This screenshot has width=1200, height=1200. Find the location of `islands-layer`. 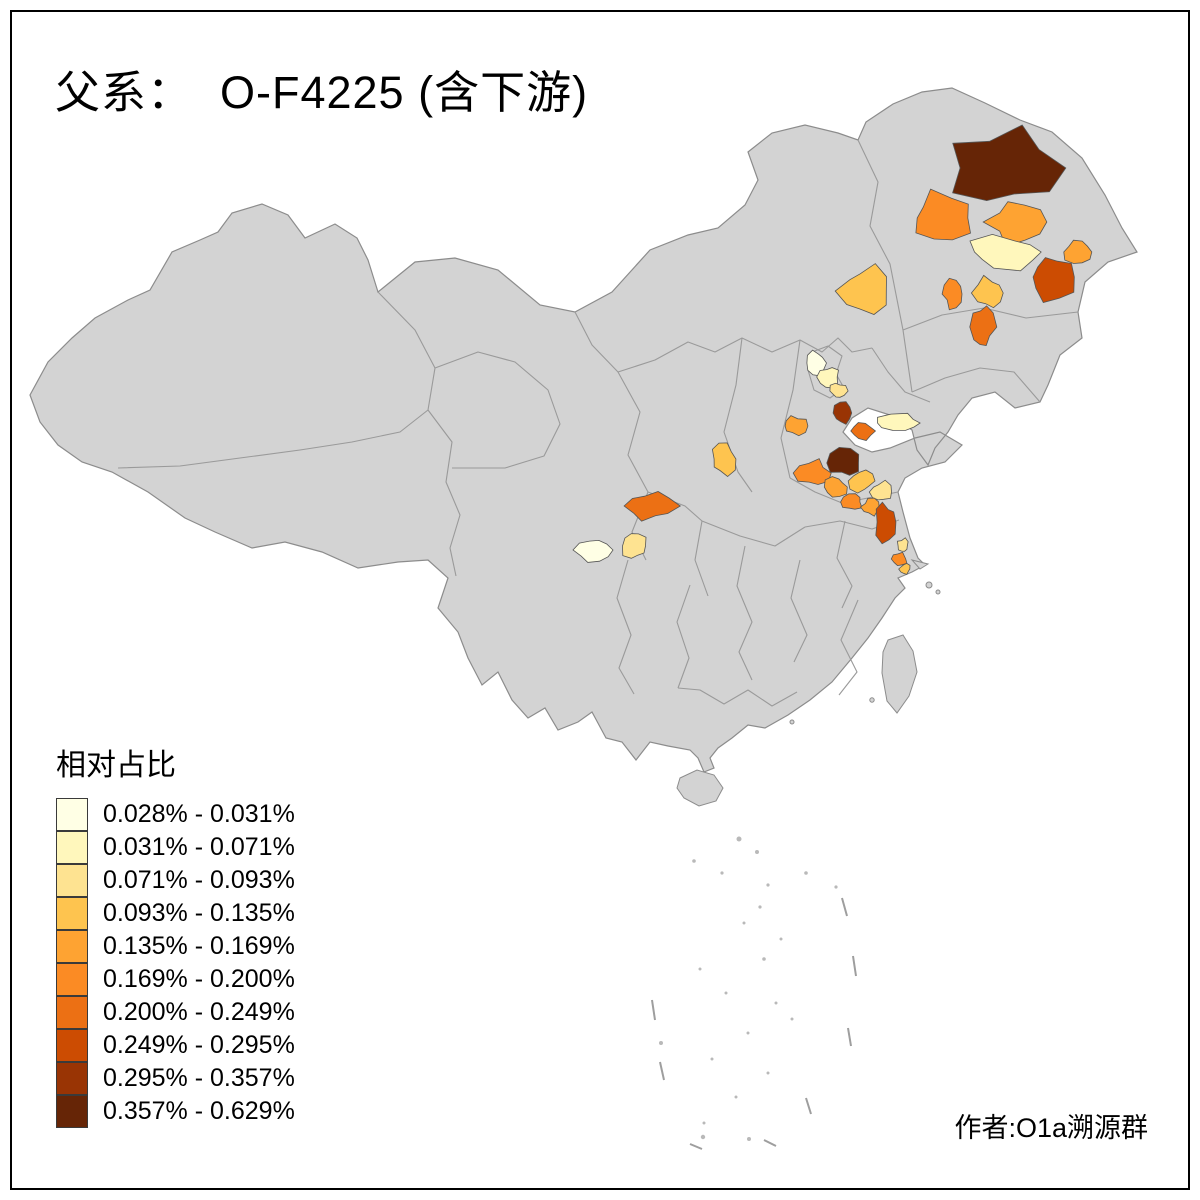

islands-layer is located at coordinates (808, 683).